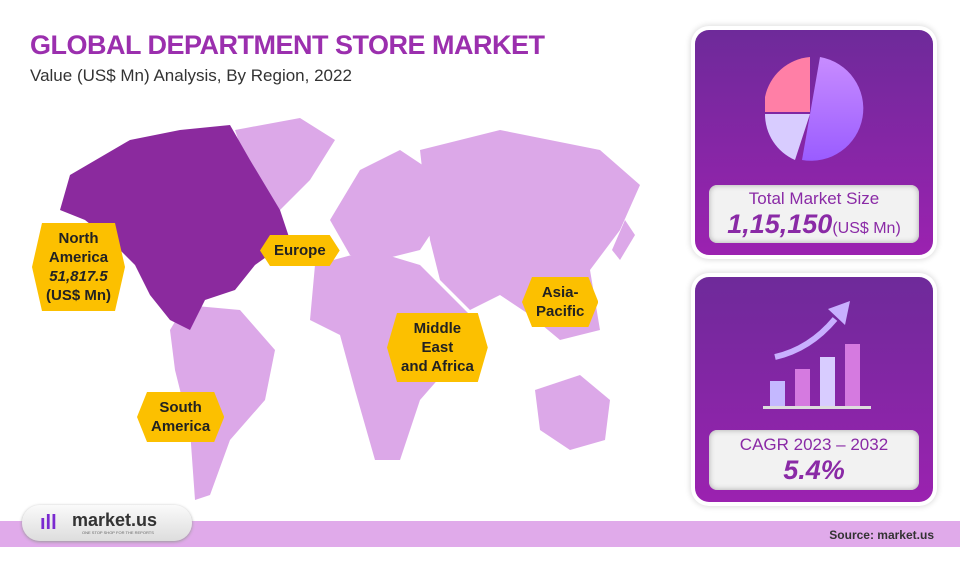 The height and width of the screenshot is (570, 960). I want to click on label-europe: Europe, so click(300, 250).